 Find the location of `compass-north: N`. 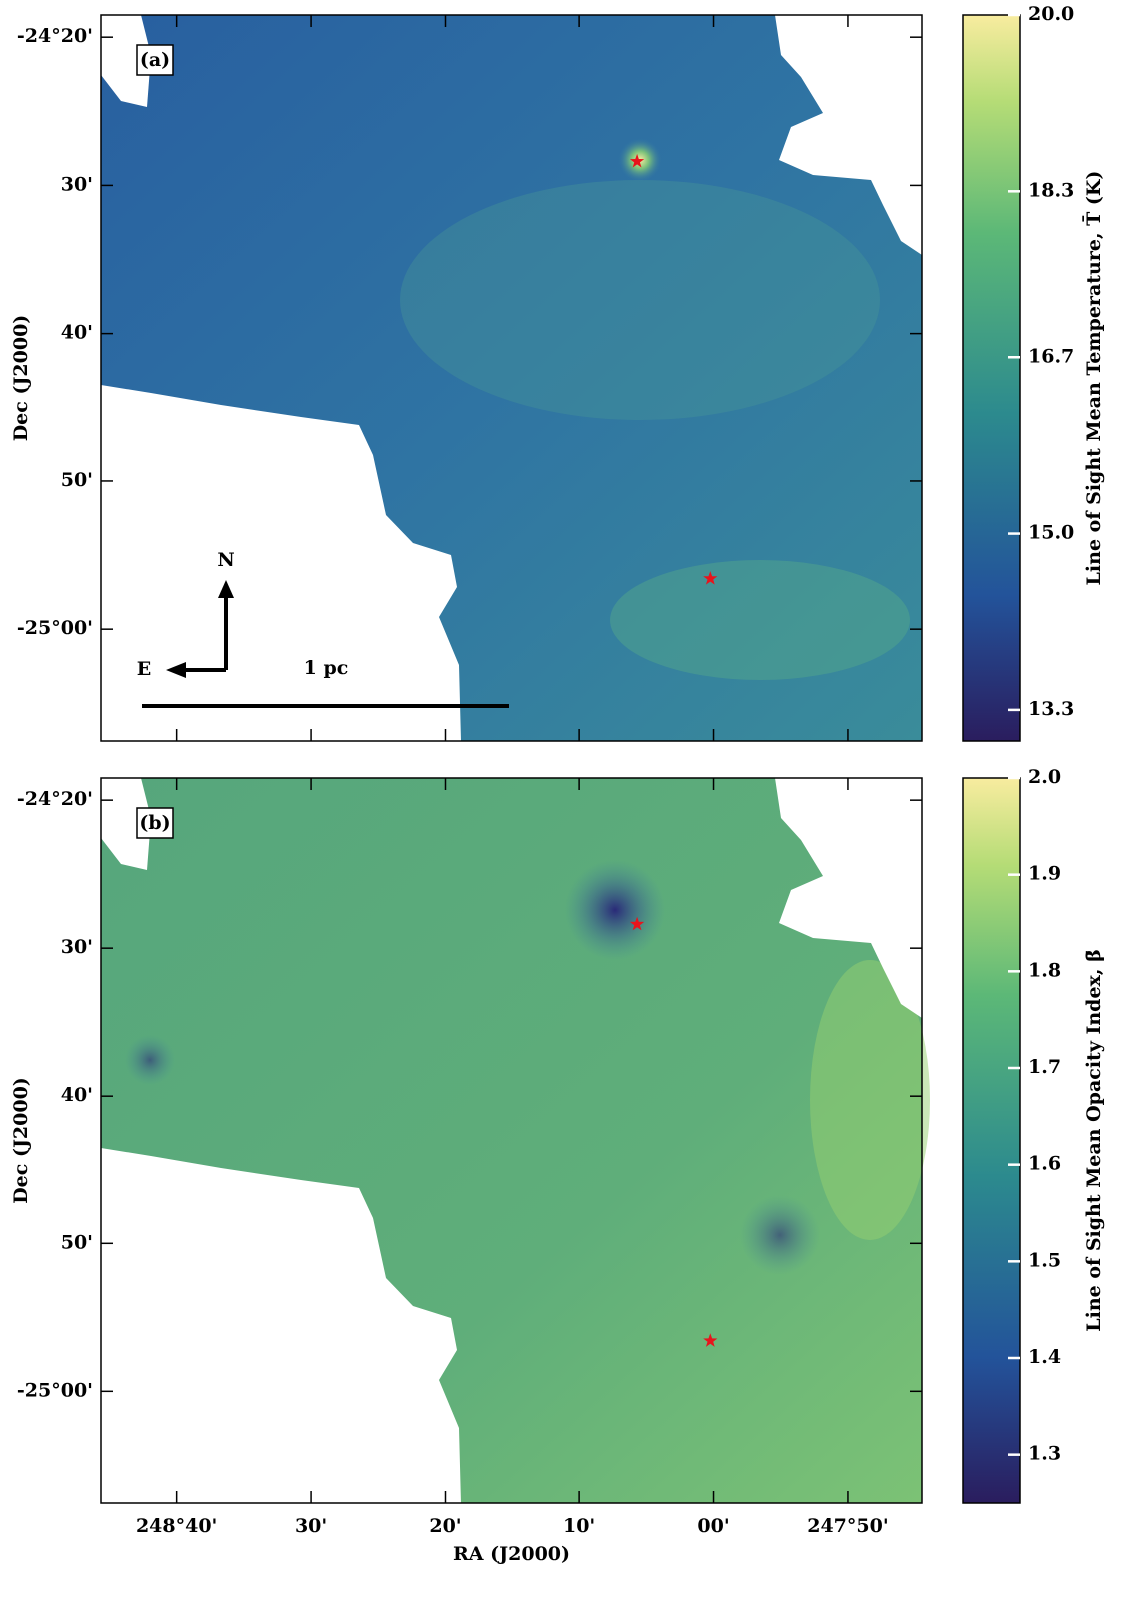

compass-north: N is located at coordinates (225, 560).